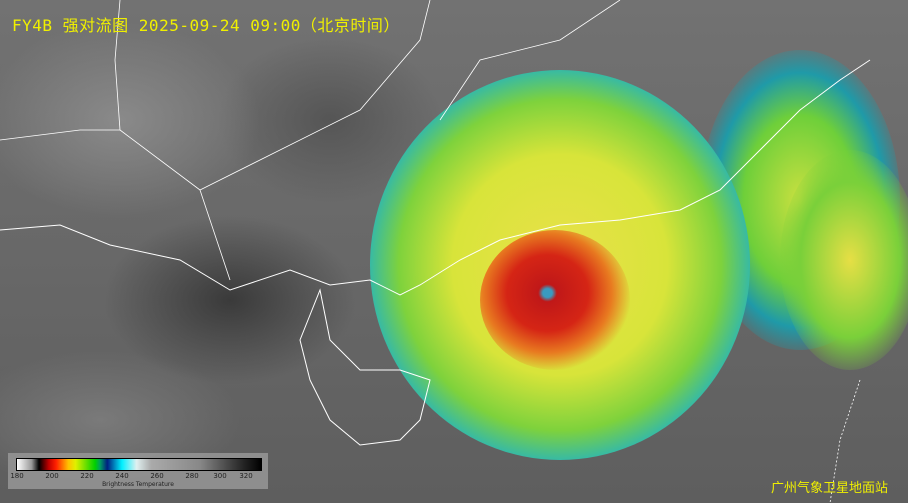 This screenshot has width=908, height=503. Describe the element at coordinates (220, 476) in the screenshot. I see `legend-tick: 300` at that location.